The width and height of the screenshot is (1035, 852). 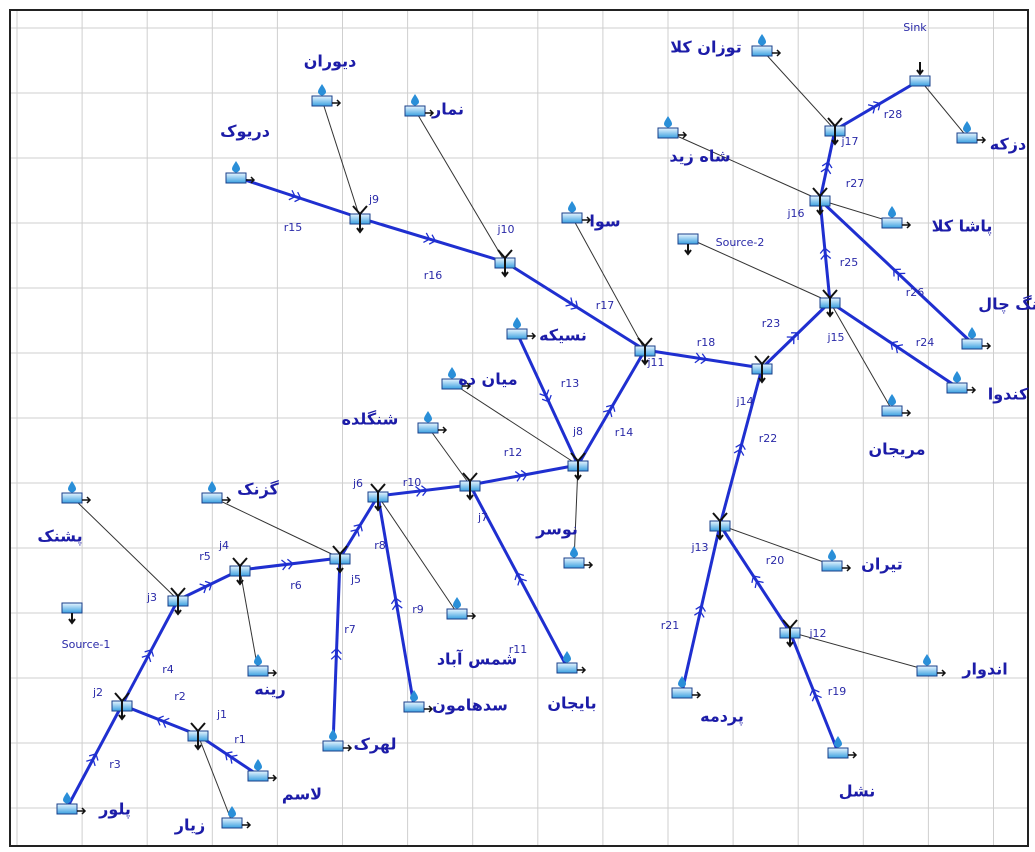 I want to click on site-label: نوسر, so click(x=556, y=529).